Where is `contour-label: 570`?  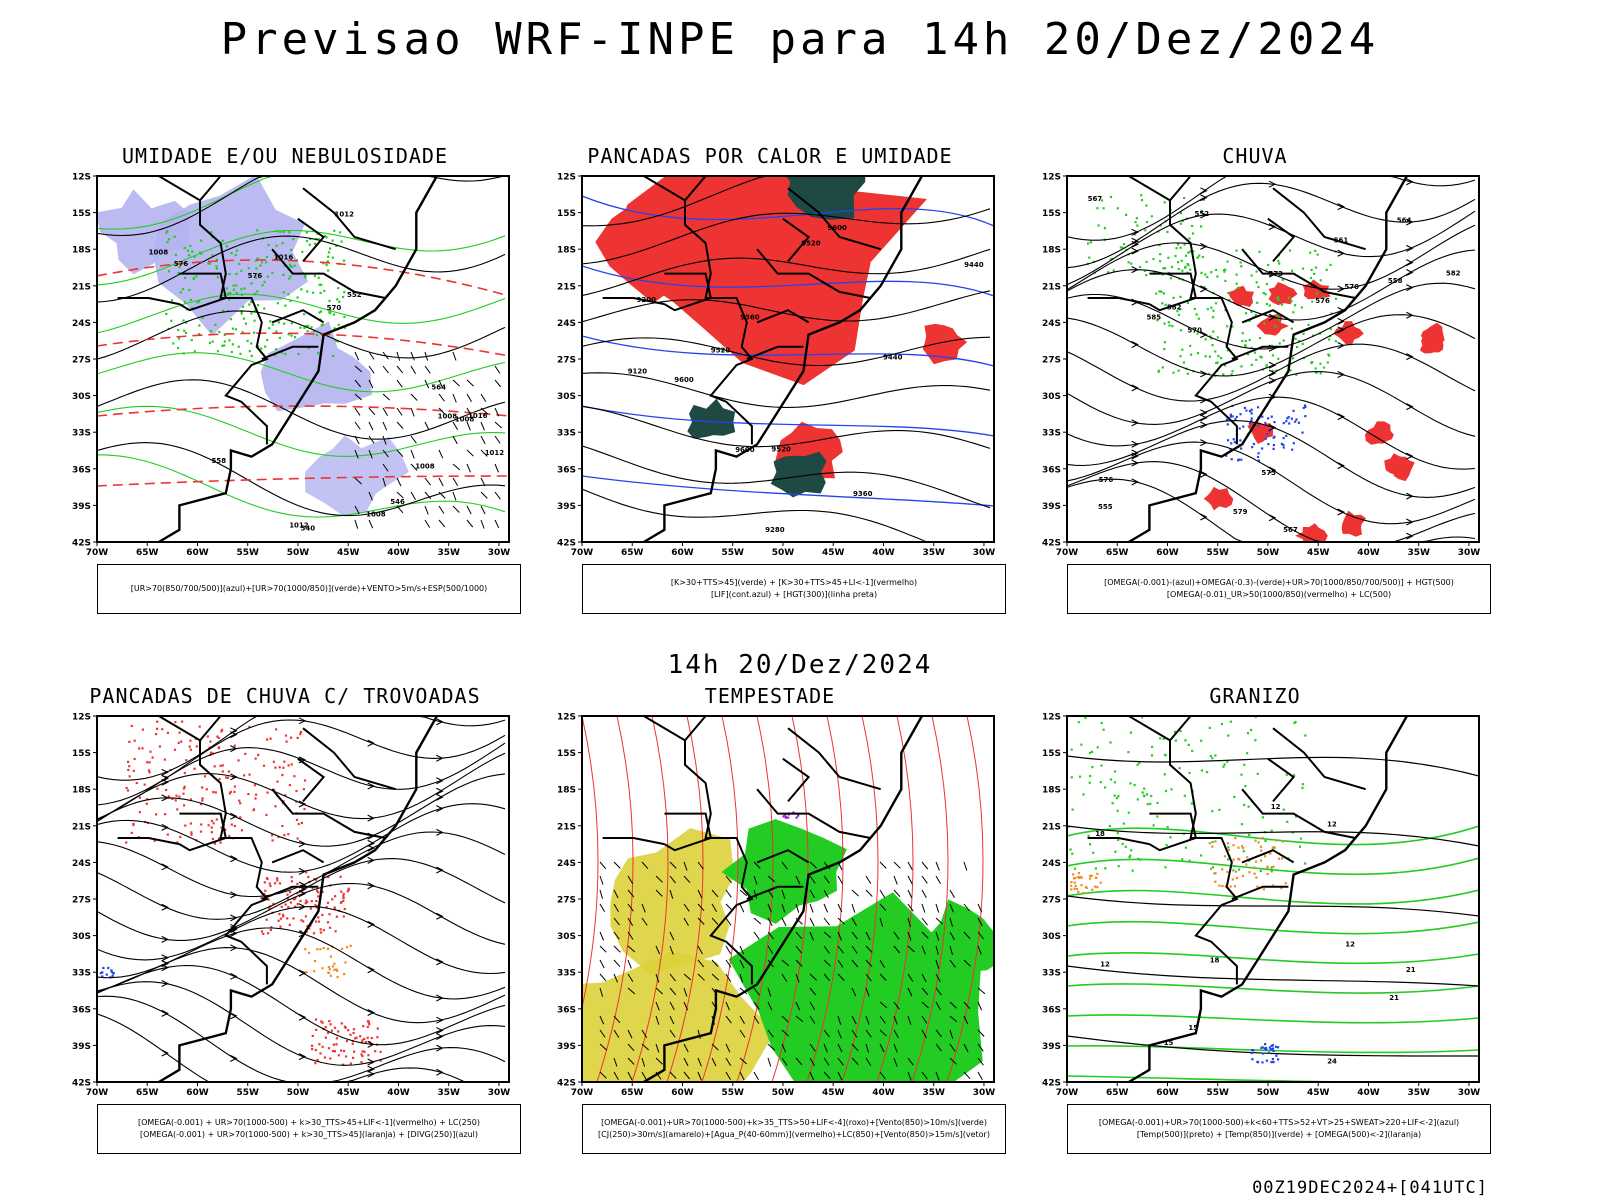 contour-label: 570 is located at coordinates (334, 308).